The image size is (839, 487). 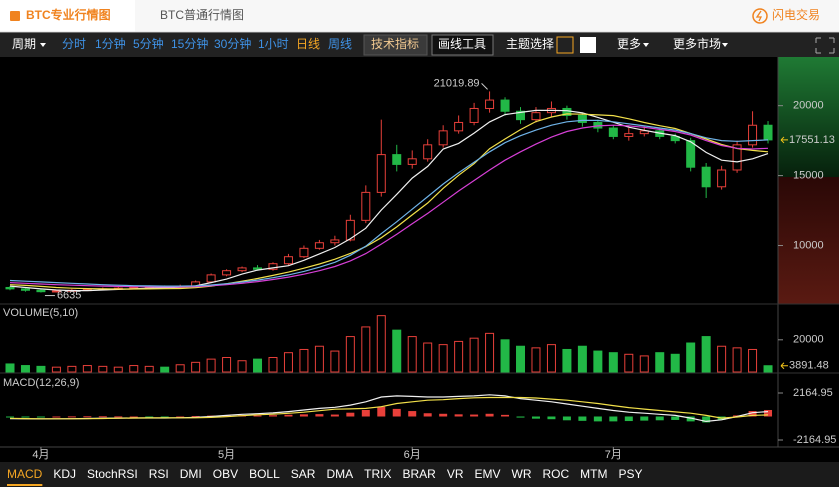 I want to click on indicator-tab: TRIX, so click(x=377, y=474).